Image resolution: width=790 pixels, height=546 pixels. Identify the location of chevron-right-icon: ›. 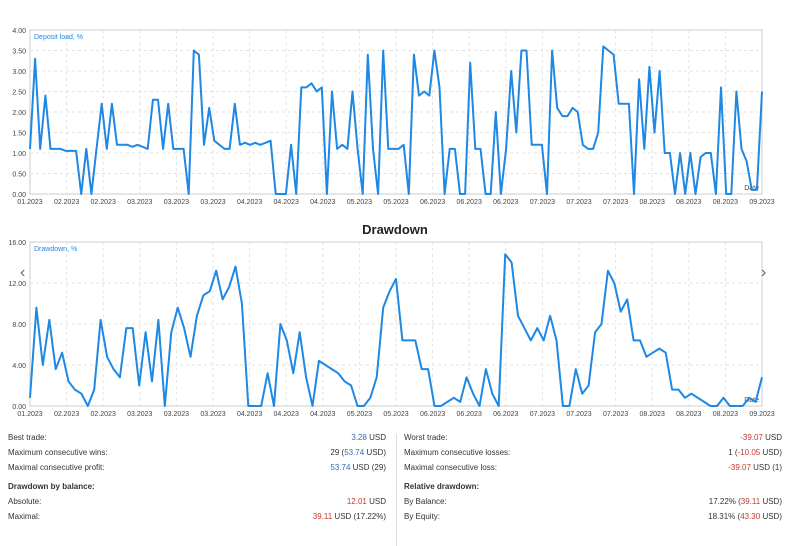
(764, 272).